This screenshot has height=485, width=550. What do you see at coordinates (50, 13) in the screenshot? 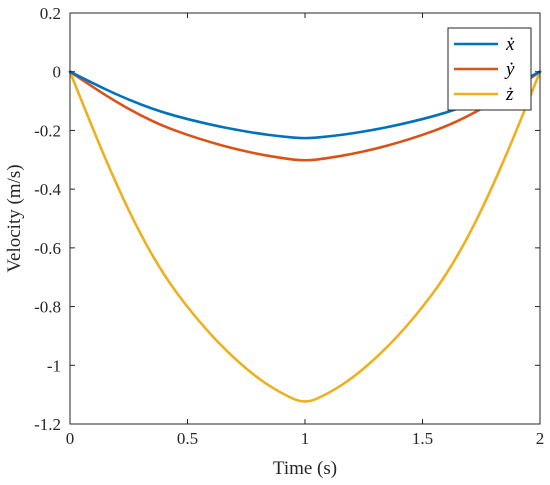
I see `y-tick-label: 0.2` at bounding box center [50, 13].